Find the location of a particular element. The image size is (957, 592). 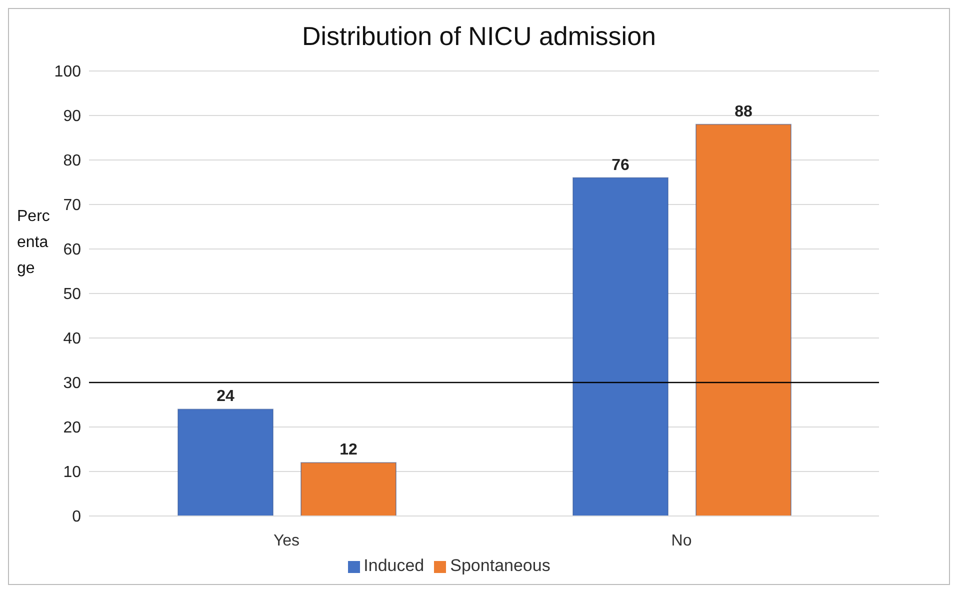

legend-label: Induced is located at coordinates (394, 565).